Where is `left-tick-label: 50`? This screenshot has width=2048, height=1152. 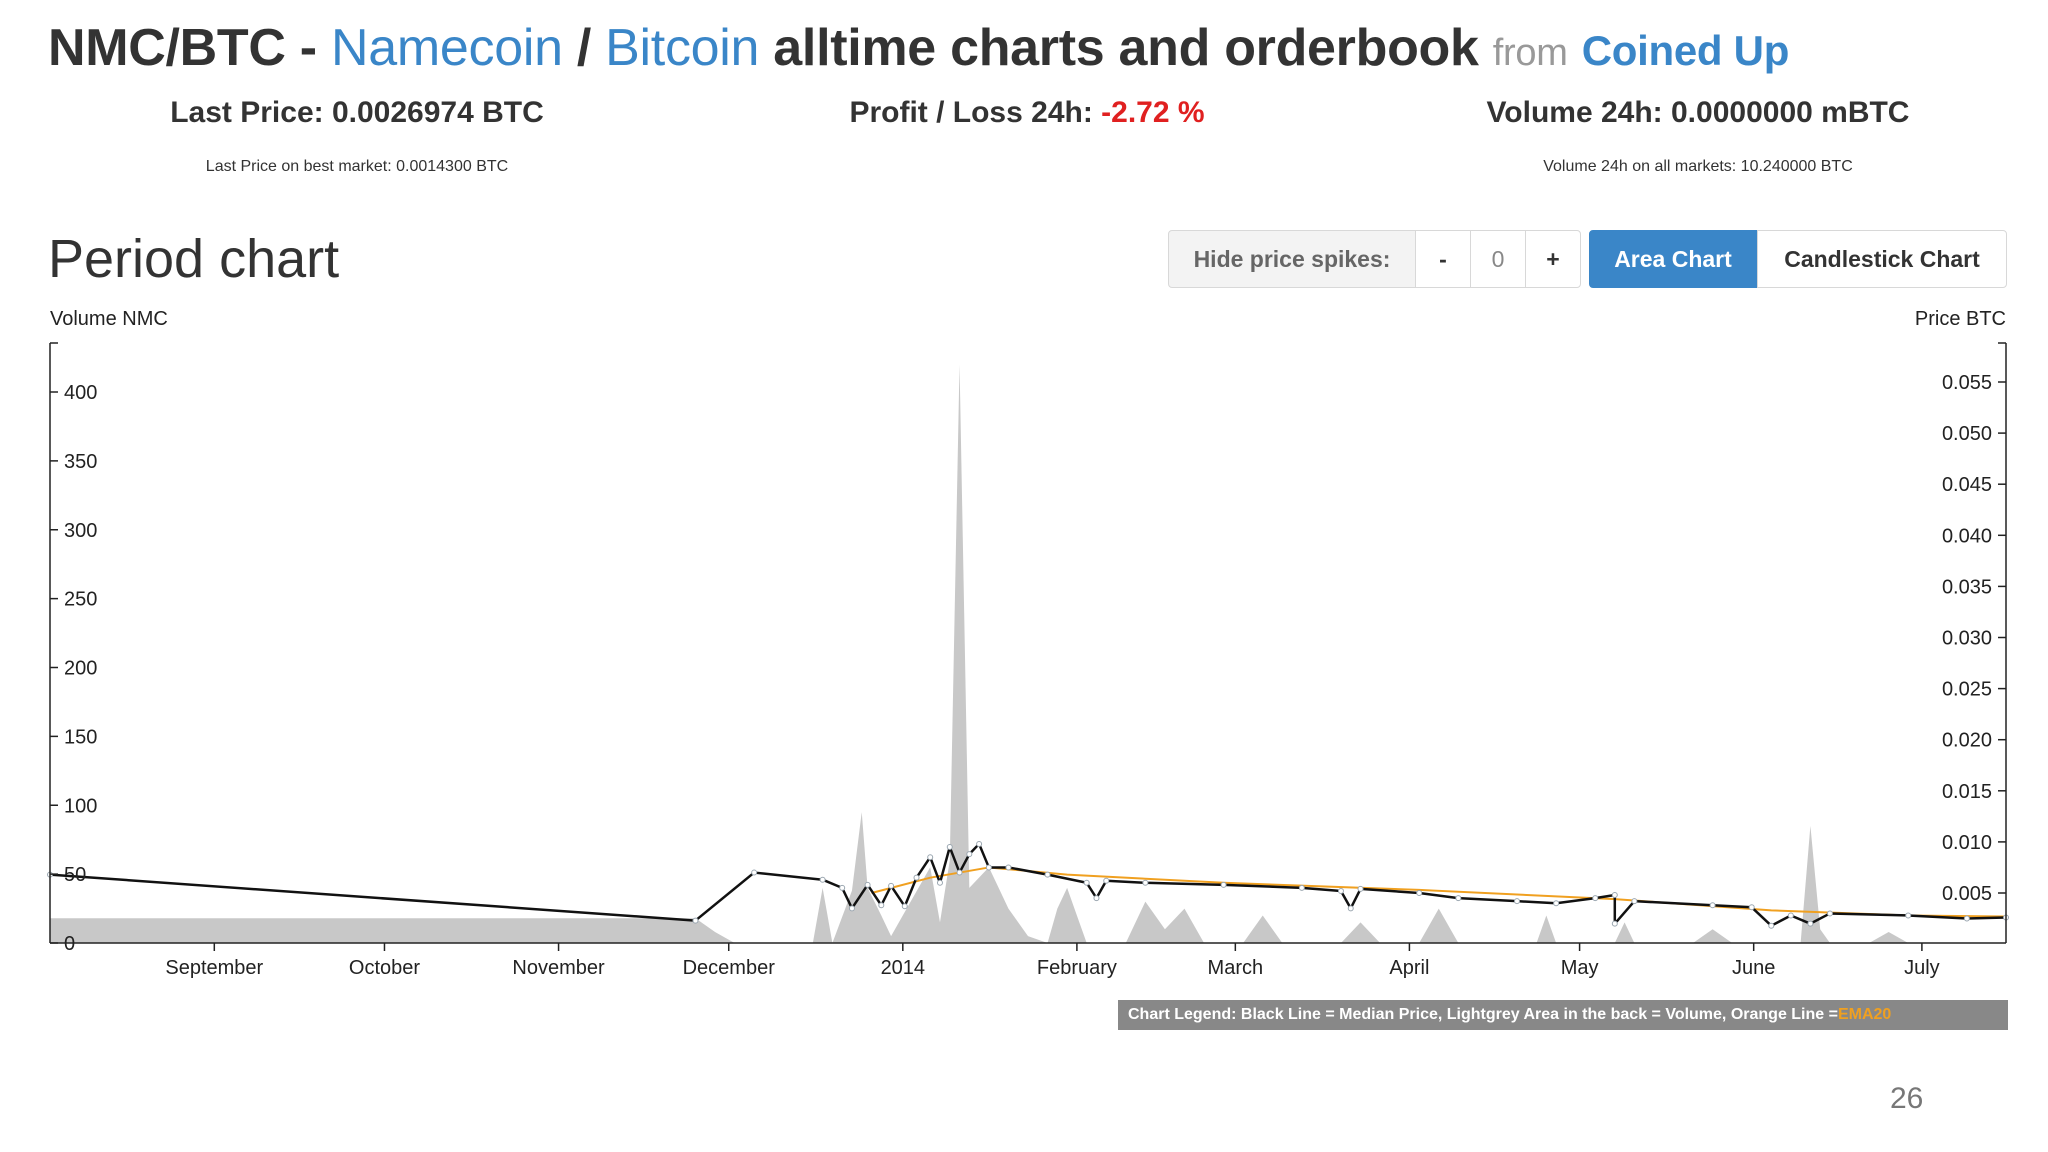
left-tick-label: 50 is located at coordinates (75, 875).